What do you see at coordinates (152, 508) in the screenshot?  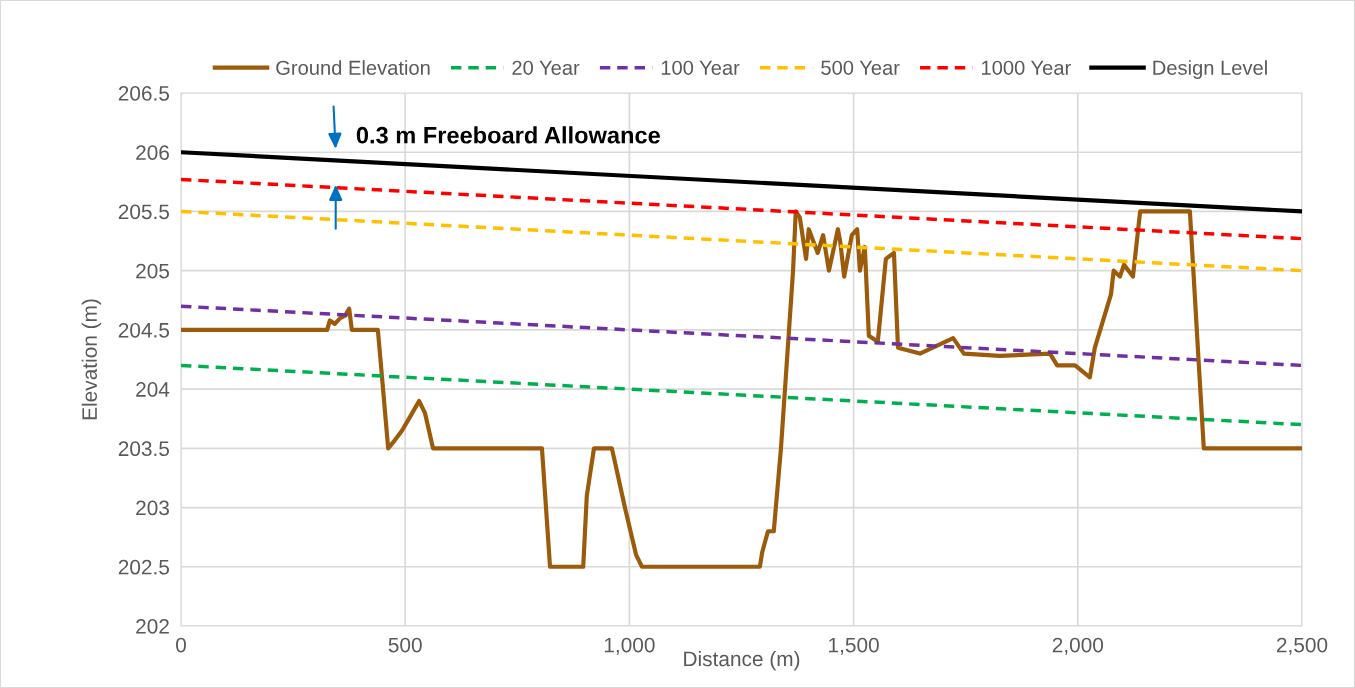 I see `y-tick-label: 203` at bounding box center [152, 508].